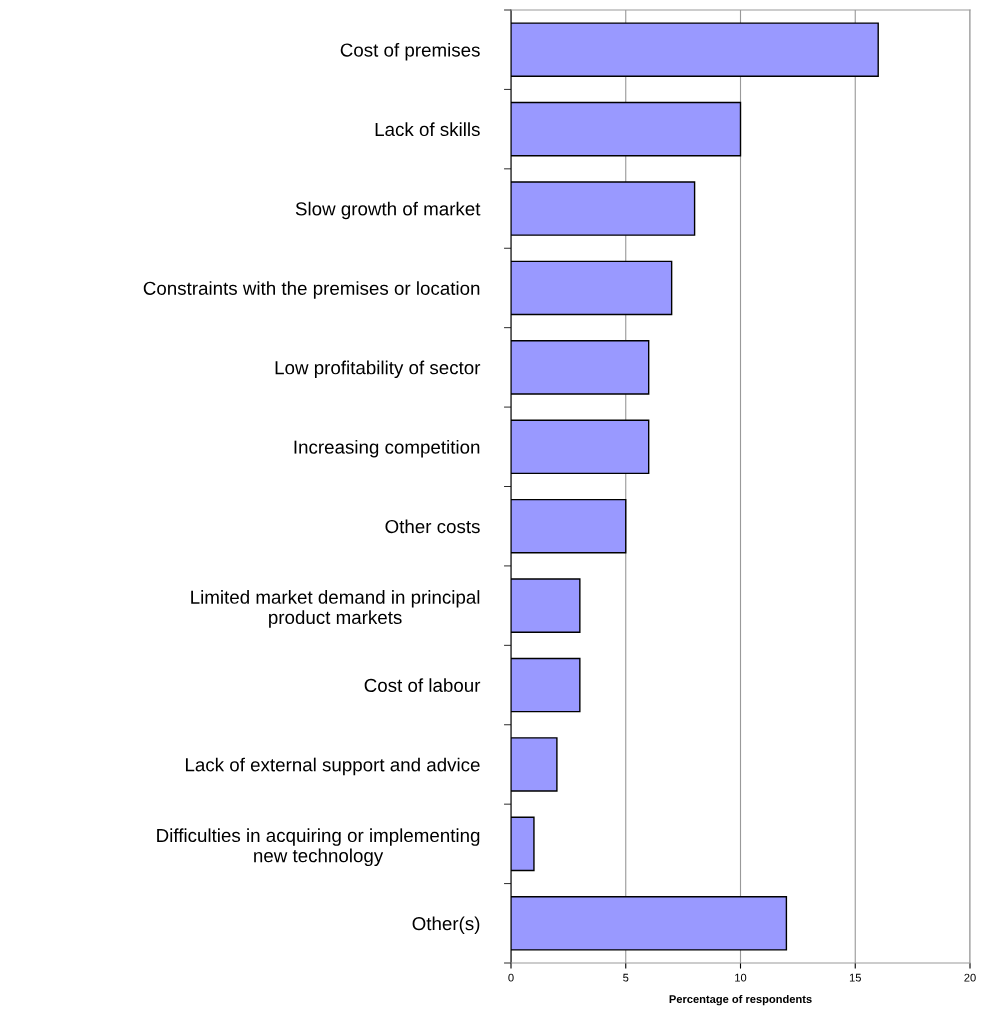 The height and width of the screenshot is (1019, 984). Describe the element at coordinates (318, 847) in the screenshot. I see `y-tick-label: Difficulties in acquiring or implementing new technology` at that location.